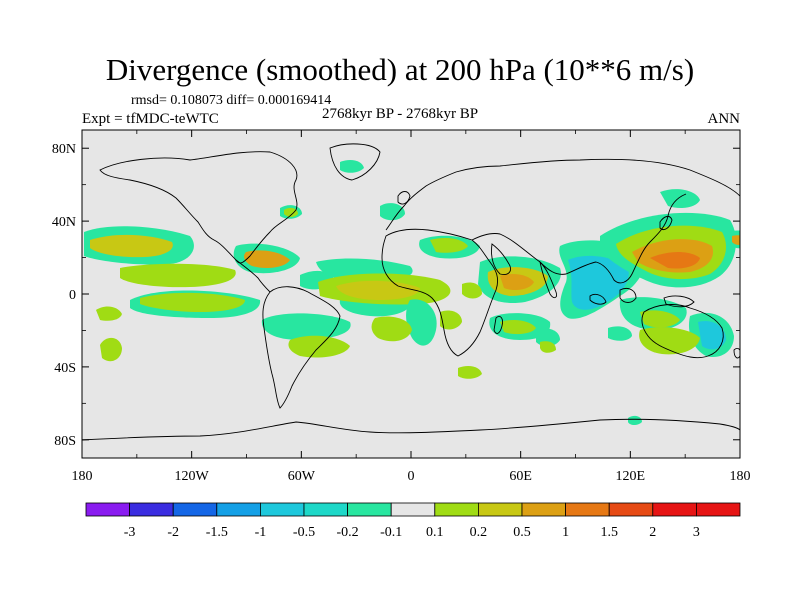  Describe the element at coordinates (609, 532) in the screenshot. I see `colorbar-label: 1.5` at that location.